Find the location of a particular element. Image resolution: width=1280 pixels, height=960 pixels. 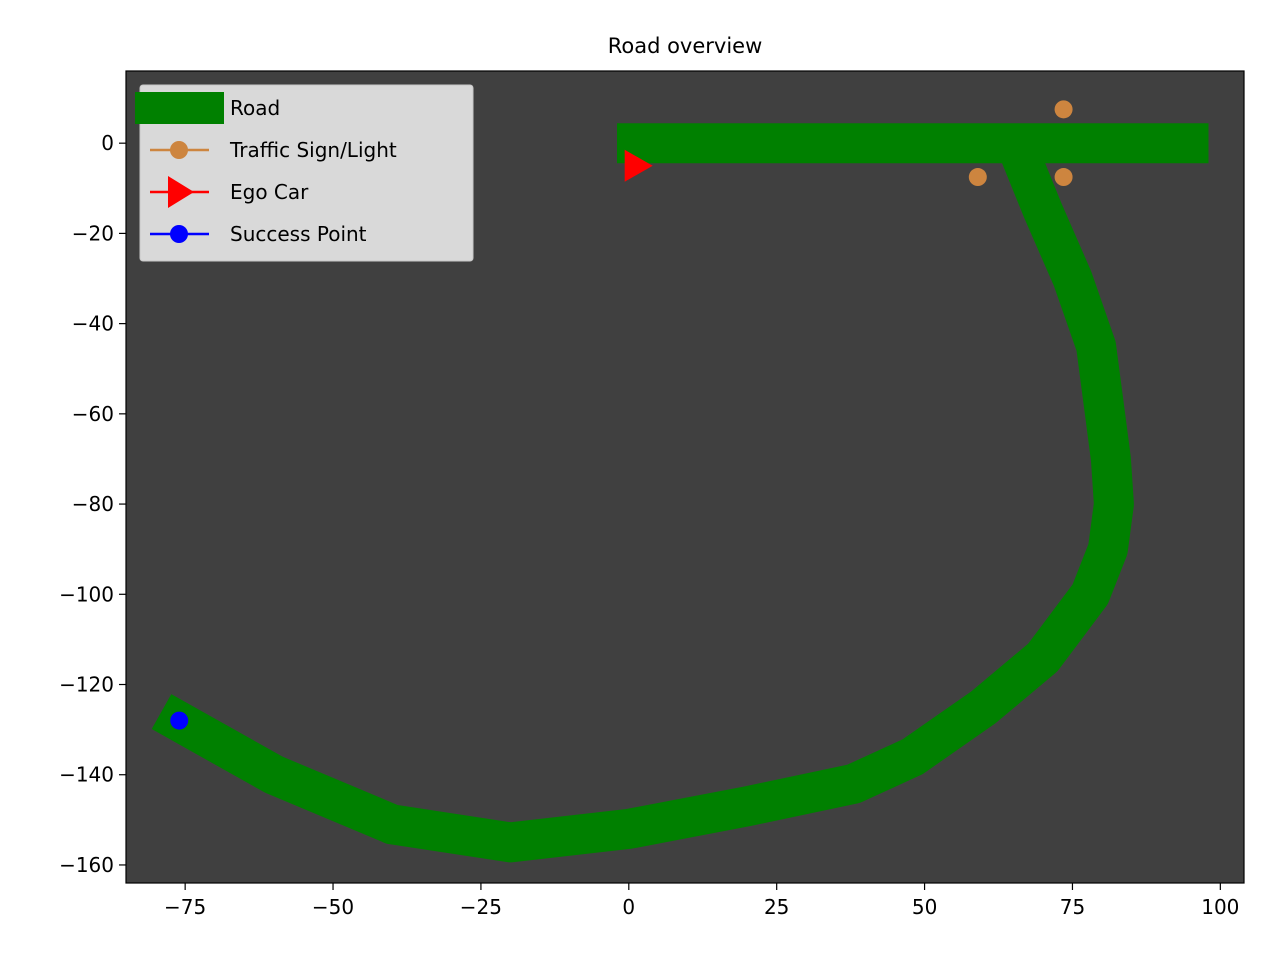

y-tick-label: −20 is located at coordinates (93, 233).